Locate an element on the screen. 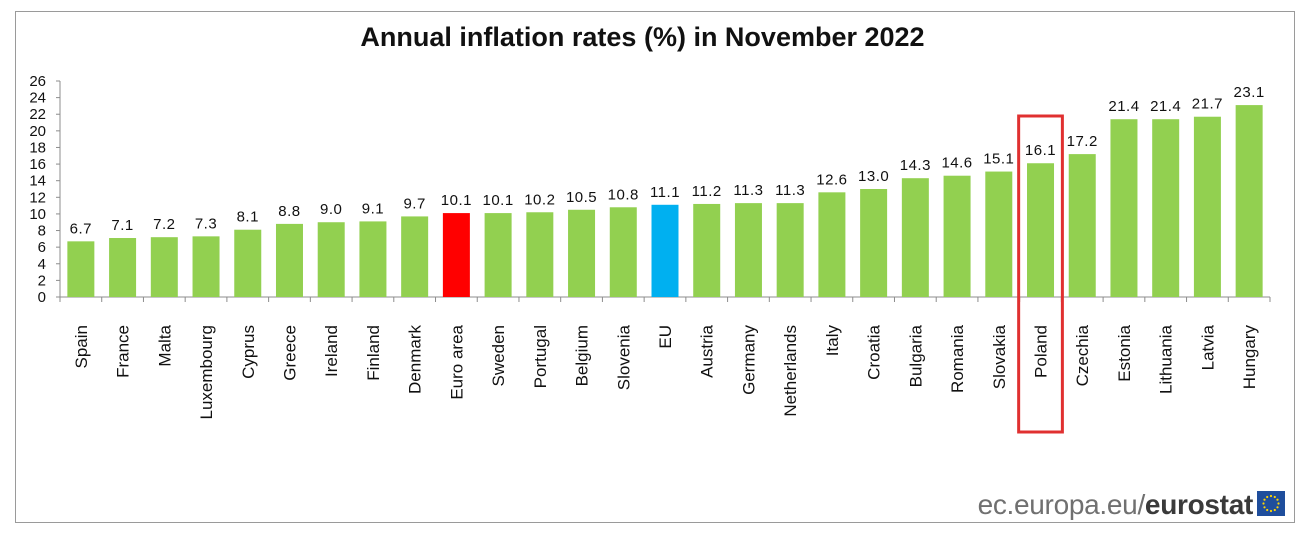  footer-brand: eurostat is located at coordinates (1198, 504).